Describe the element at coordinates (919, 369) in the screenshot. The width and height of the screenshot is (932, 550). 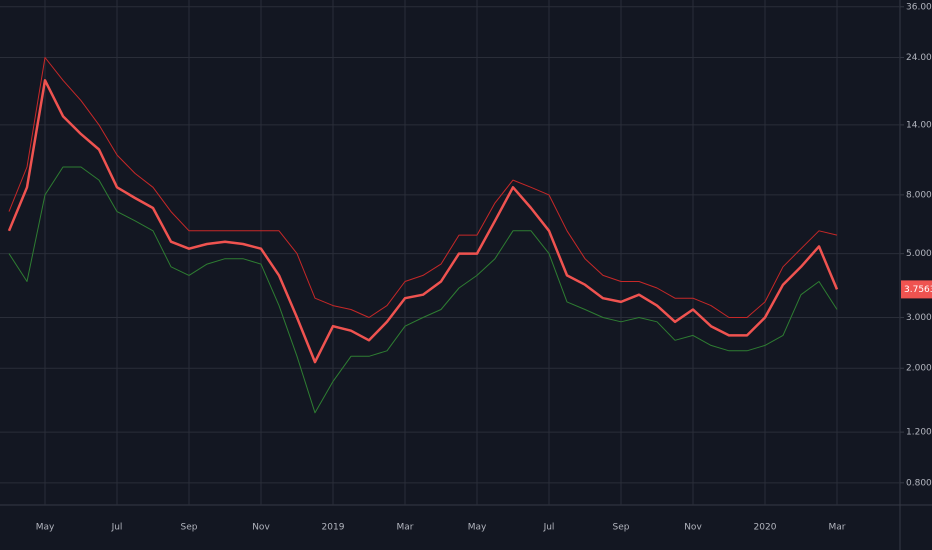
I see `y-tick-label: 2.0000` at that location.